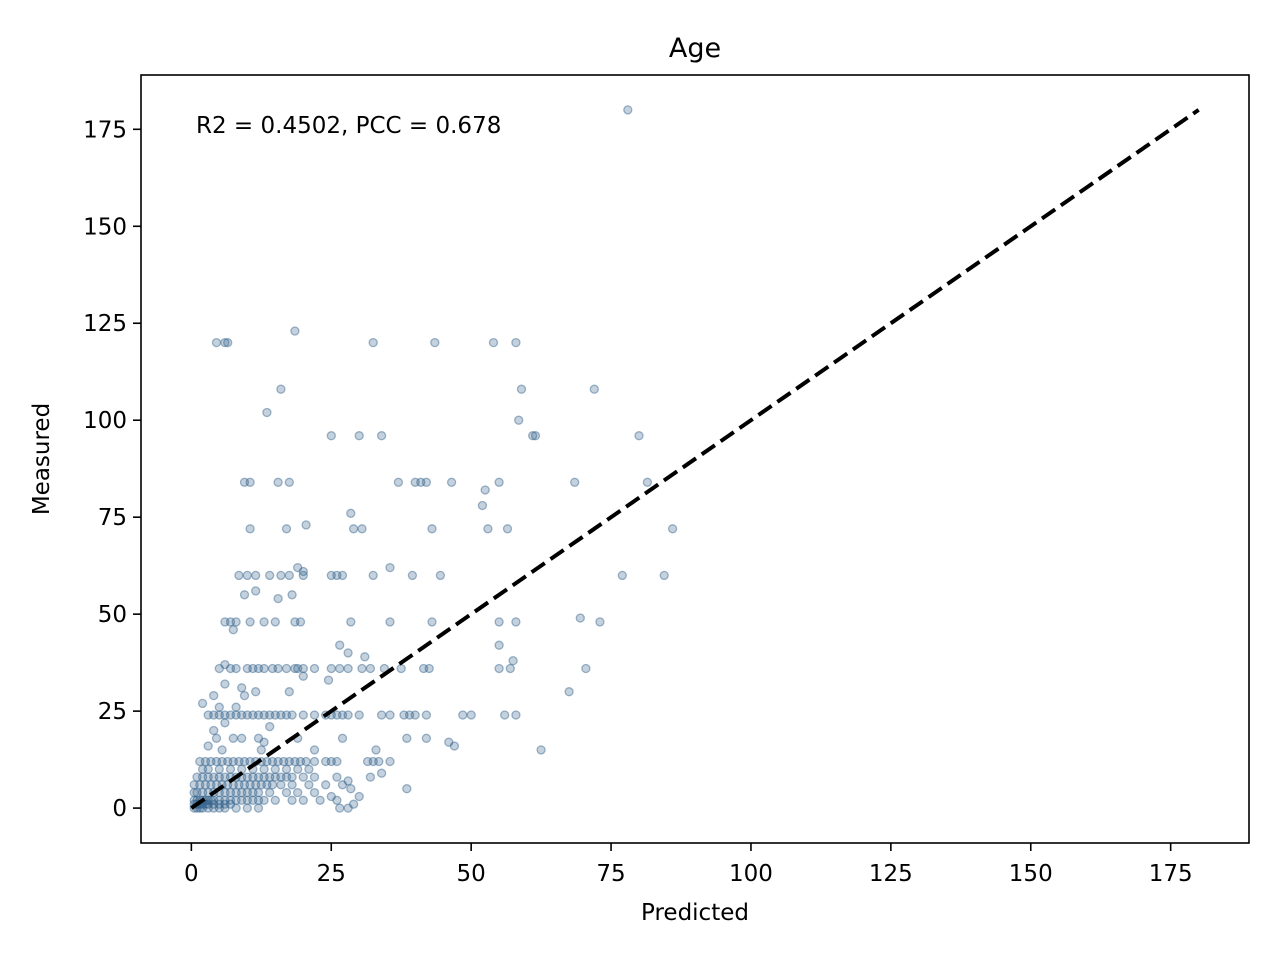  What do you see at coordinates (1171, 874) in the screenshot?
I see `x-tick-label: 175` at bounding box center [1171, 874].